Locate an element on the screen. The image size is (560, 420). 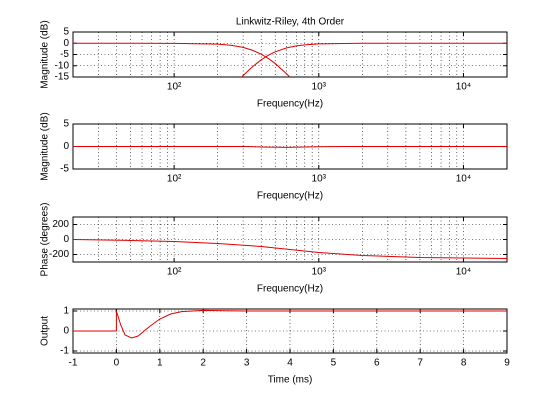
x-tick-label: 1 is located at coordinates (160, 363).